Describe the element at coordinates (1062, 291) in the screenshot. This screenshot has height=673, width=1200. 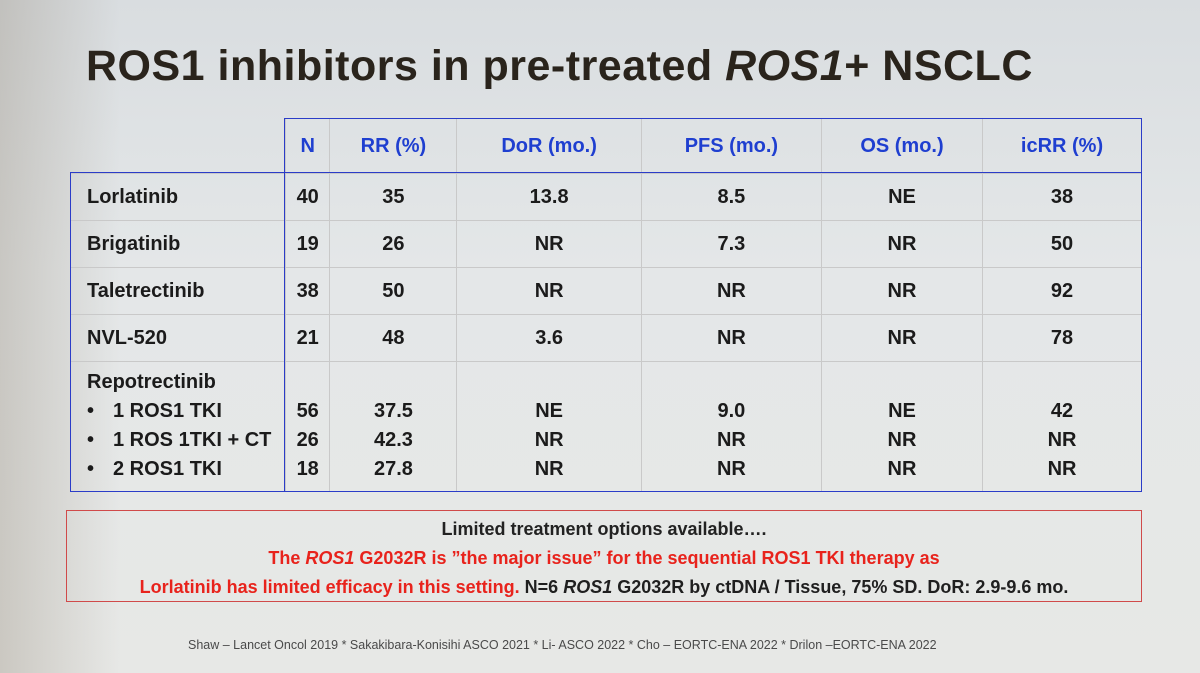
I see `cell: 92` at that location.